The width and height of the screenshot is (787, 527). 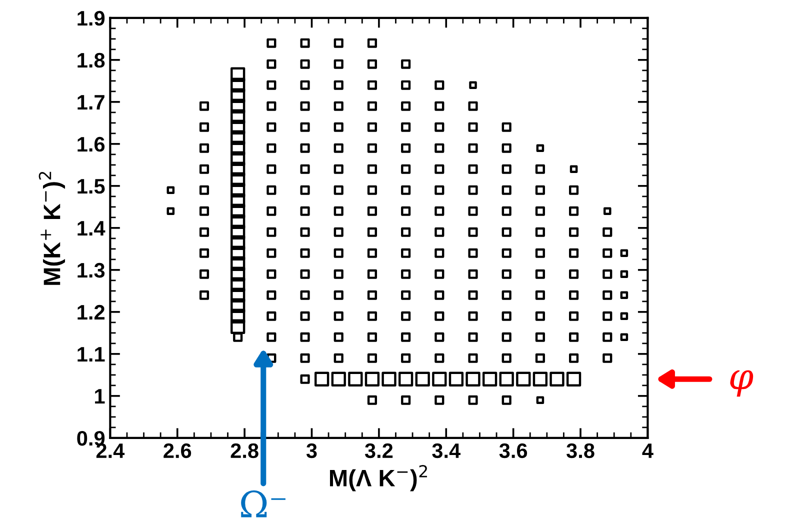 I want to click on y-tick-label: 1.2, so click(x=91, y=312).